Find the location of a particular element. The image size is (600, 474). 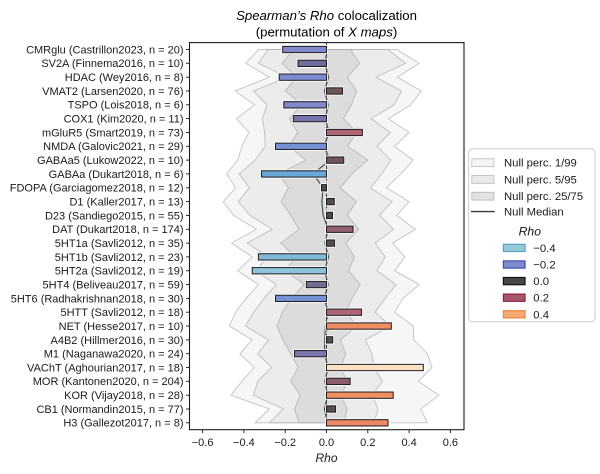

svg-text: DAT (Dukart2018, n = 174) is located at coordinates (117, 230).